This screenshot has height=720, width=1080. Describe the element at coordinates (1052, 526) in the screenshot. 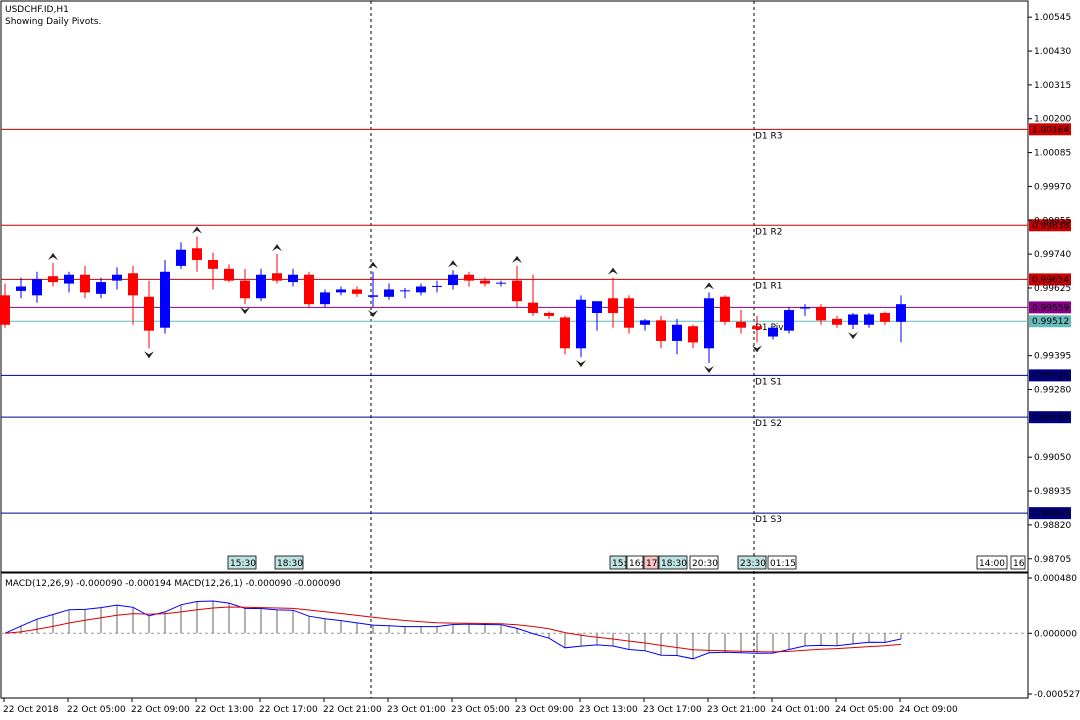

I see `price-tick-label: 0.98820` at that location.